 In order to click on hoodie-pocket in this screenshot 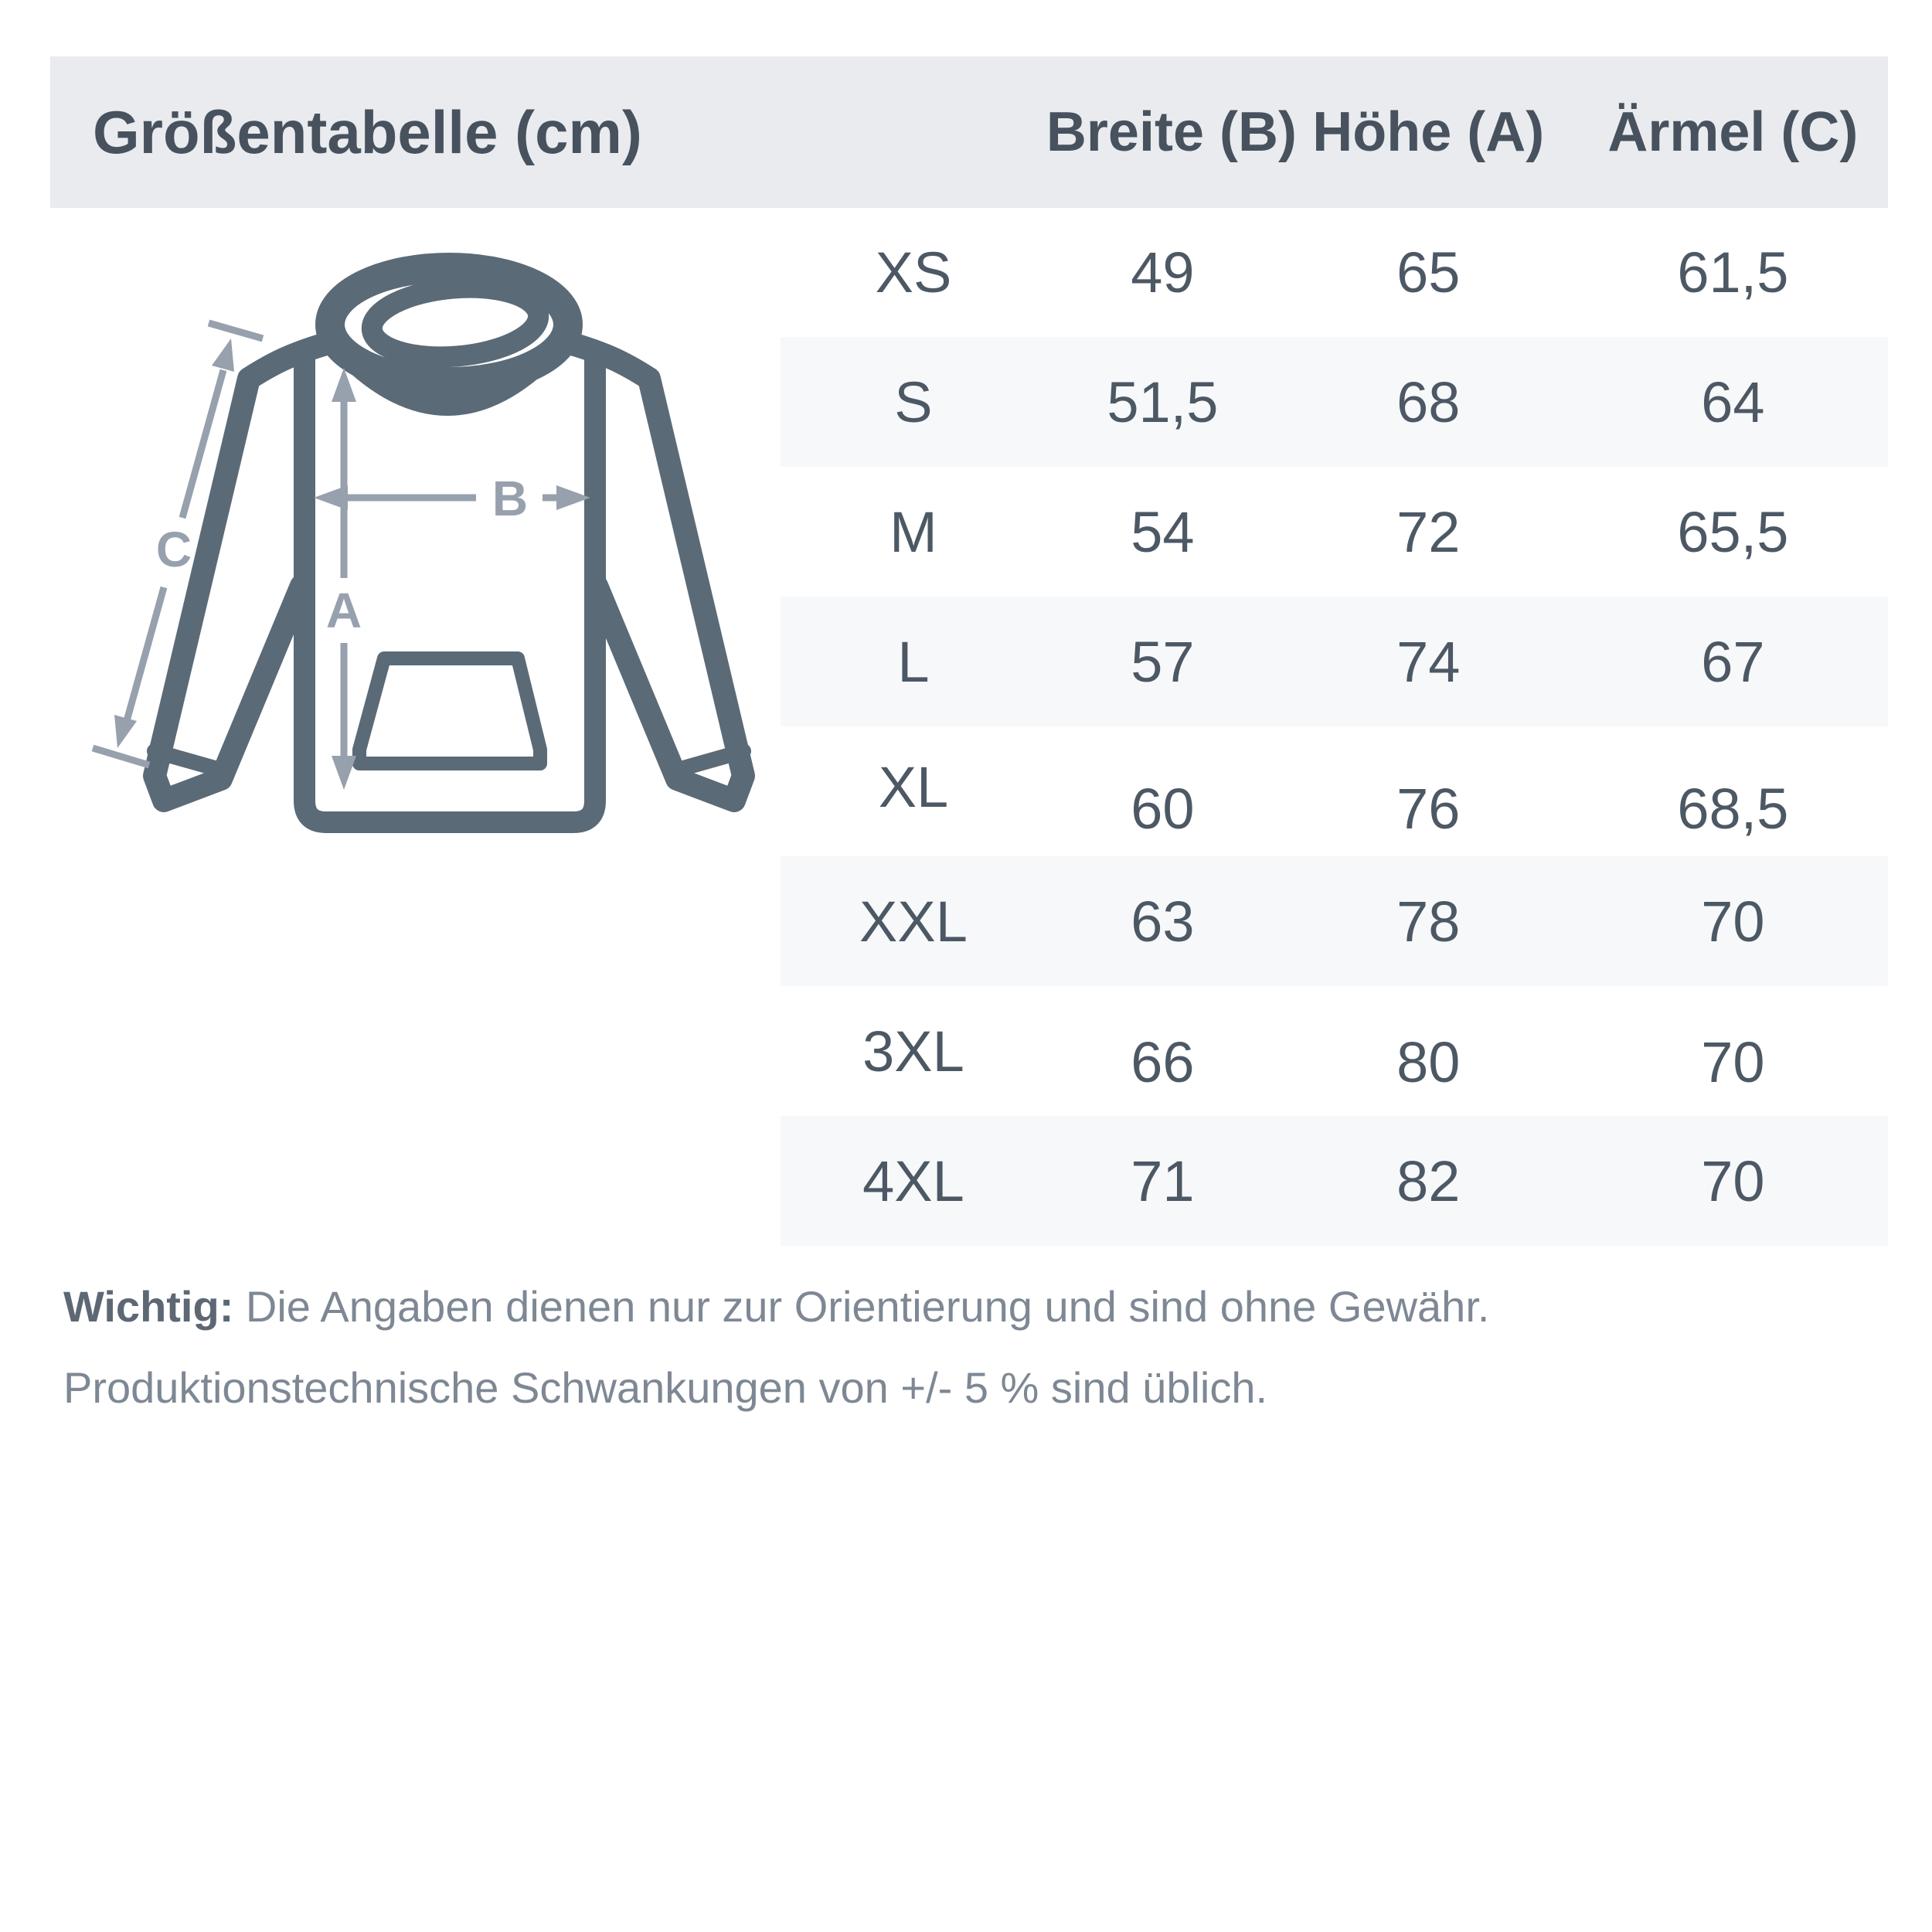, I will do `click(450, 710)`.